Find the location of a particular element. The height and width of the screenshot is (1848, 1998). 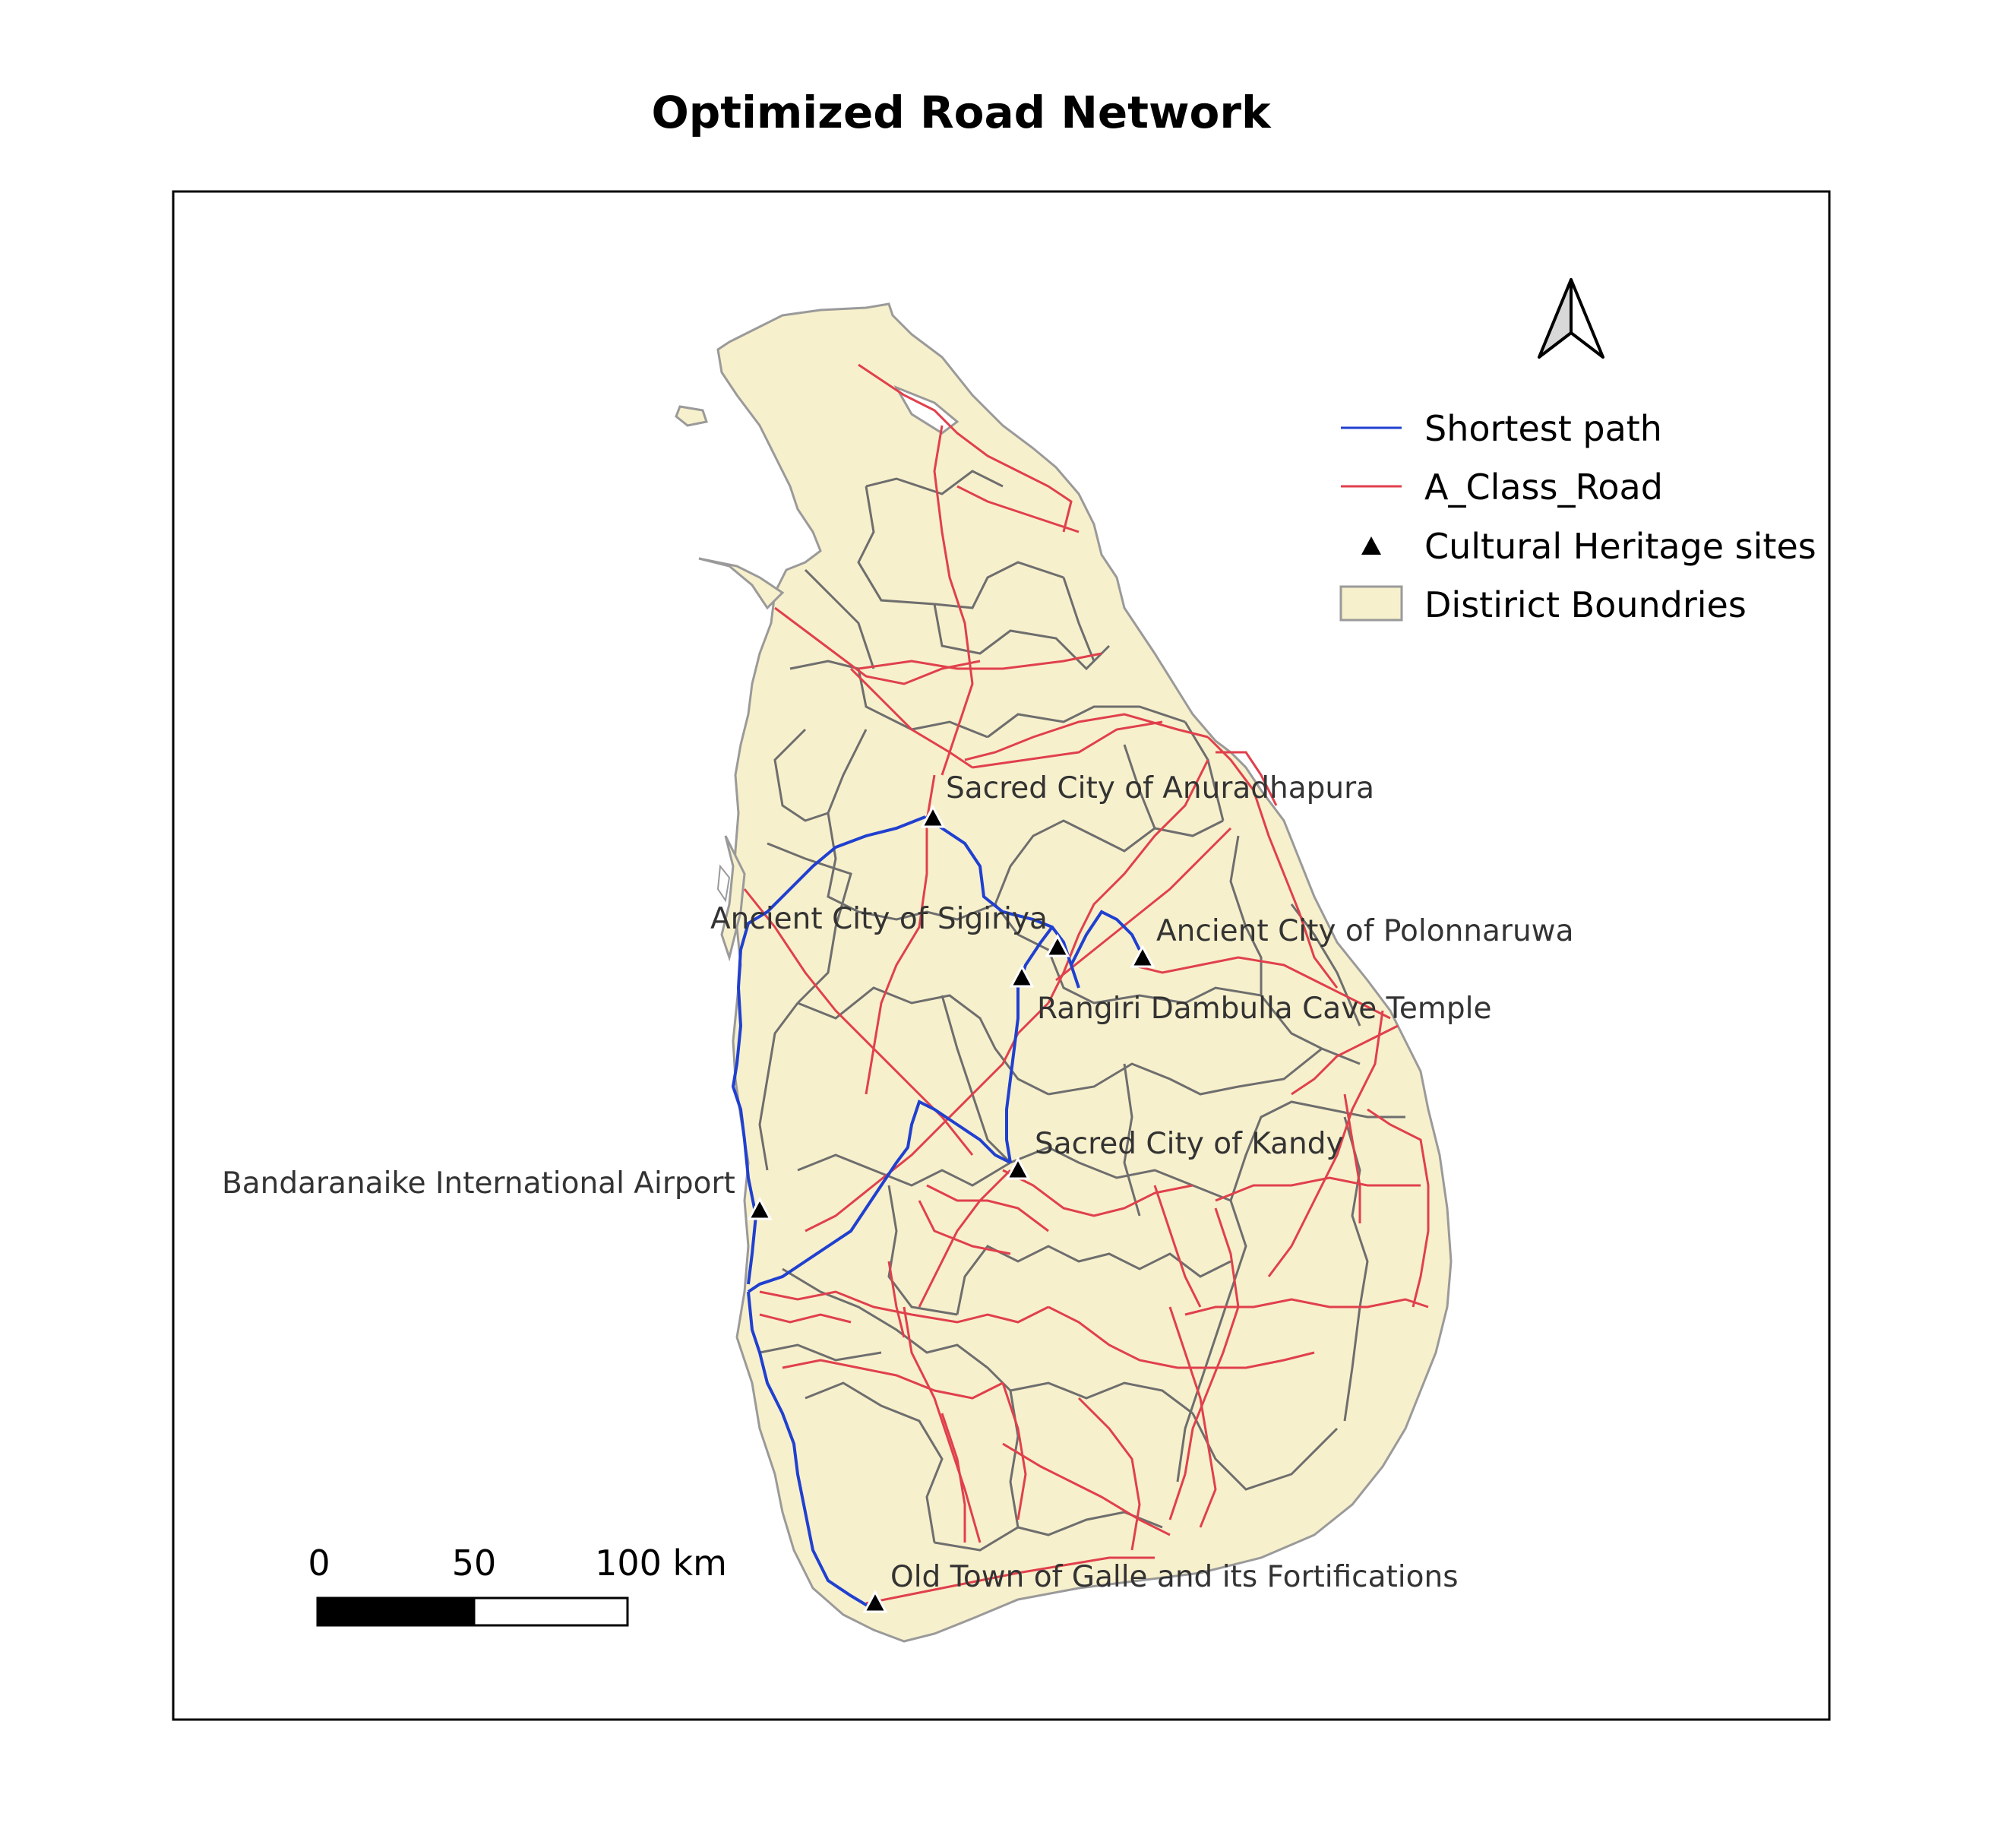

site-label-anuradhapura: Sacred City of Anuradhapura is located at coordinates (1160, 788).